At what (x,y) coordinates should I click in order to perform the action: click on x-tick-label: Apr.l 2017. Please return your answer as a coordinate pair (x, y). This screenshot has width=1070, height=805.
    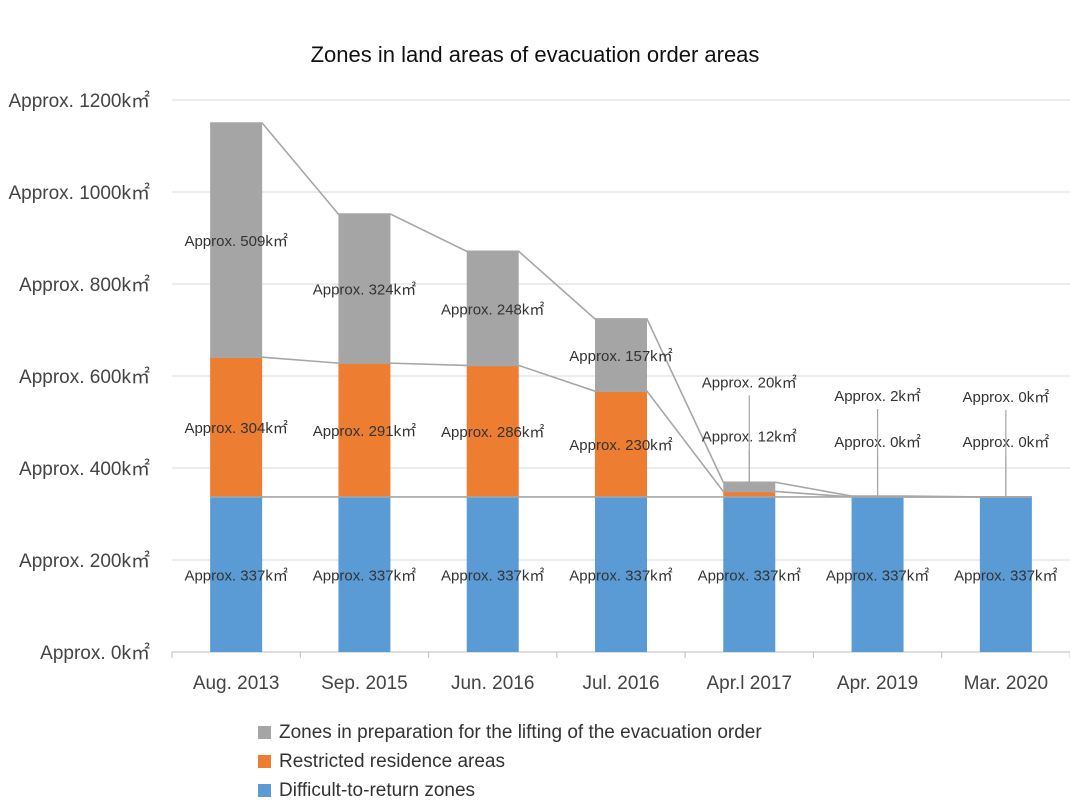
    Looking at the image, I should click on (749, 683).